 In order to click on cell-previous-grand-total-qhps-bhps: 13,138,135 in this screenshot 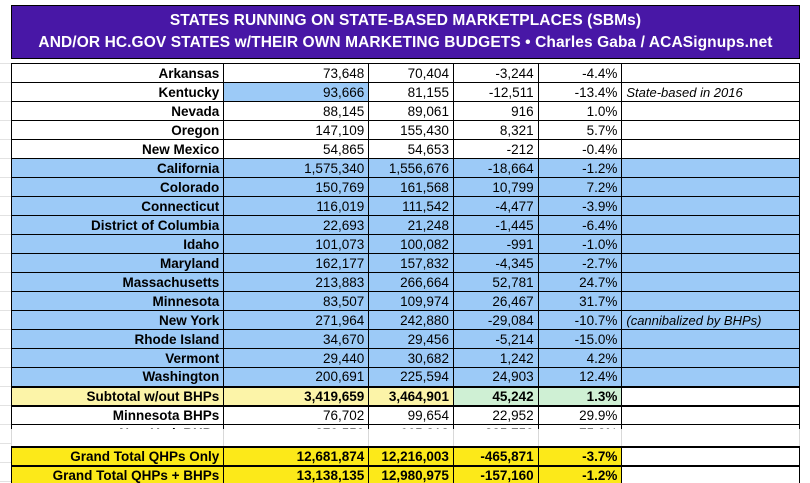, I will do `click(296, 474)`.